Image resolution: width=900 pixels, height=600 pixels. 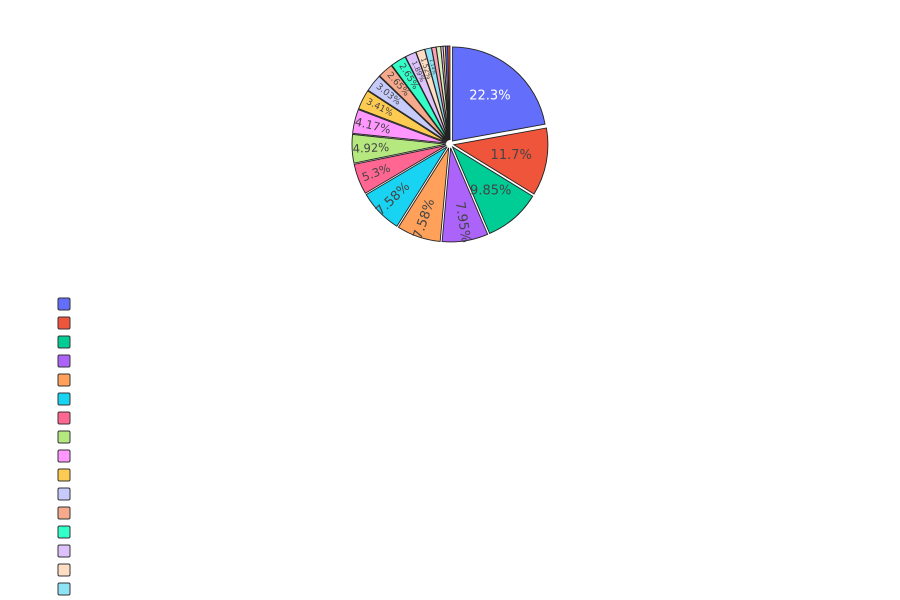 What do you see at coordinates (450, 144) in the screenshot?
I see `pie-slices` at bounding box center [450, 144].